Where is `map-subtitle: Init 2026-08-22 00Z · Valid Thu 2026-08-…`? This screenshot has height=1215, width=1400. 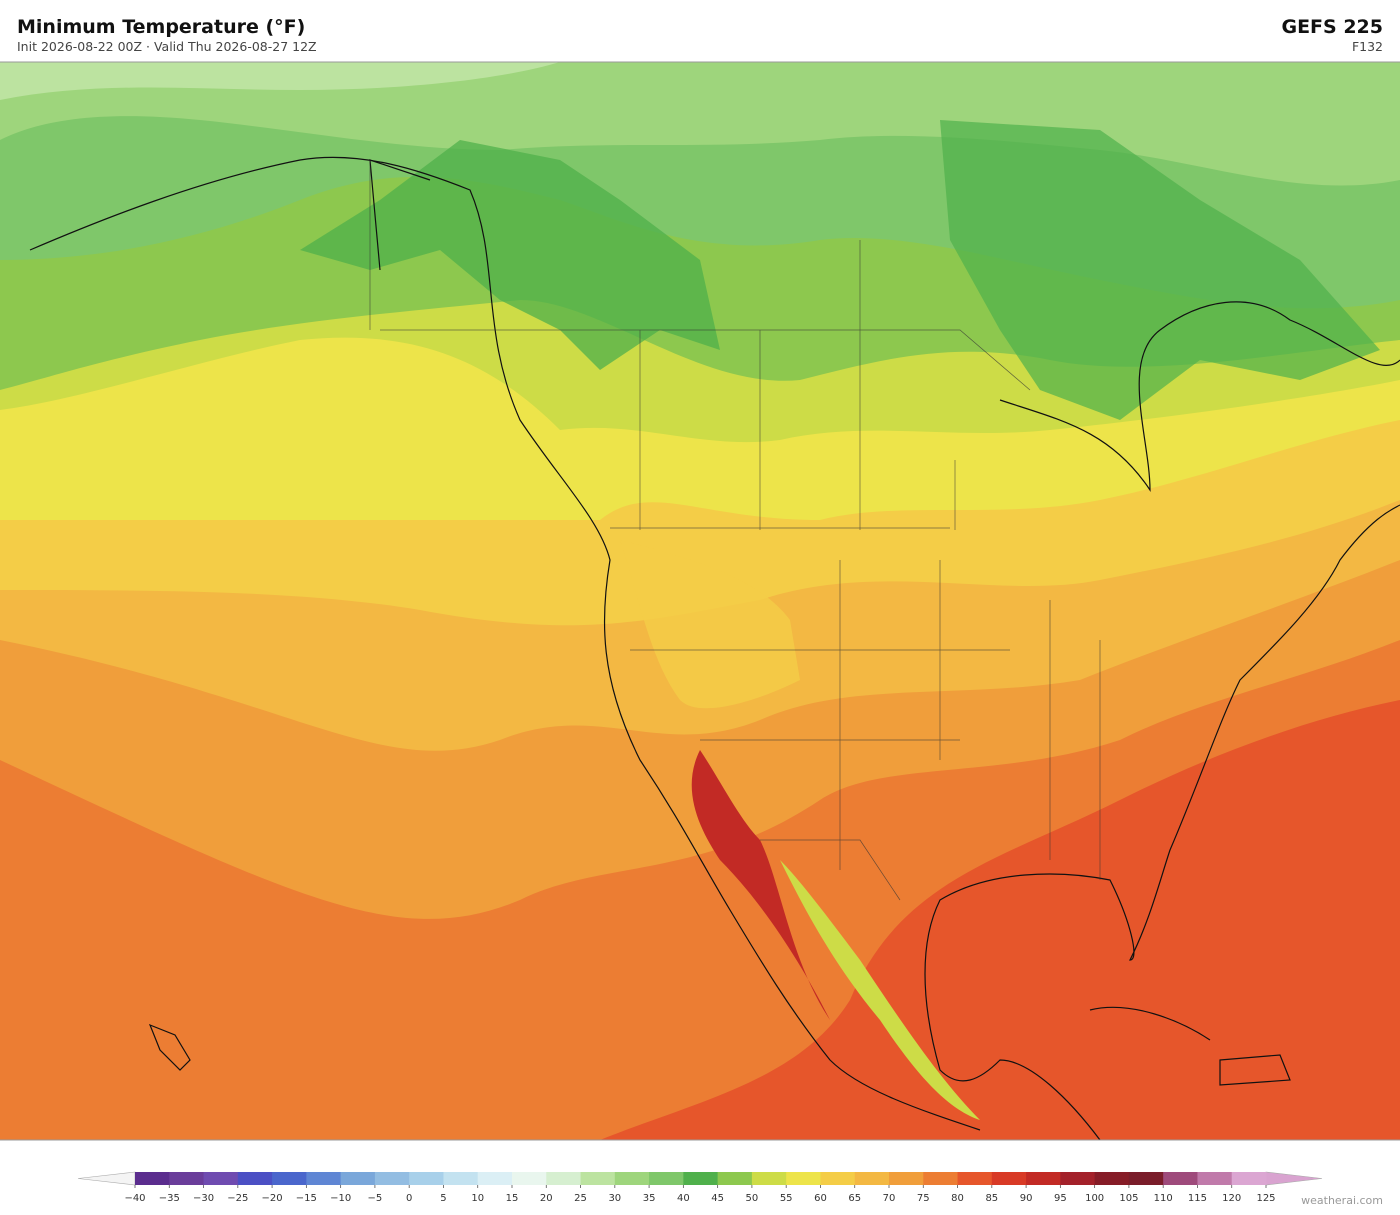
map-subtitle: Init 2026-08-22 00Z · Valid Thu 2026-08-… is located at coordinates (167, 46).